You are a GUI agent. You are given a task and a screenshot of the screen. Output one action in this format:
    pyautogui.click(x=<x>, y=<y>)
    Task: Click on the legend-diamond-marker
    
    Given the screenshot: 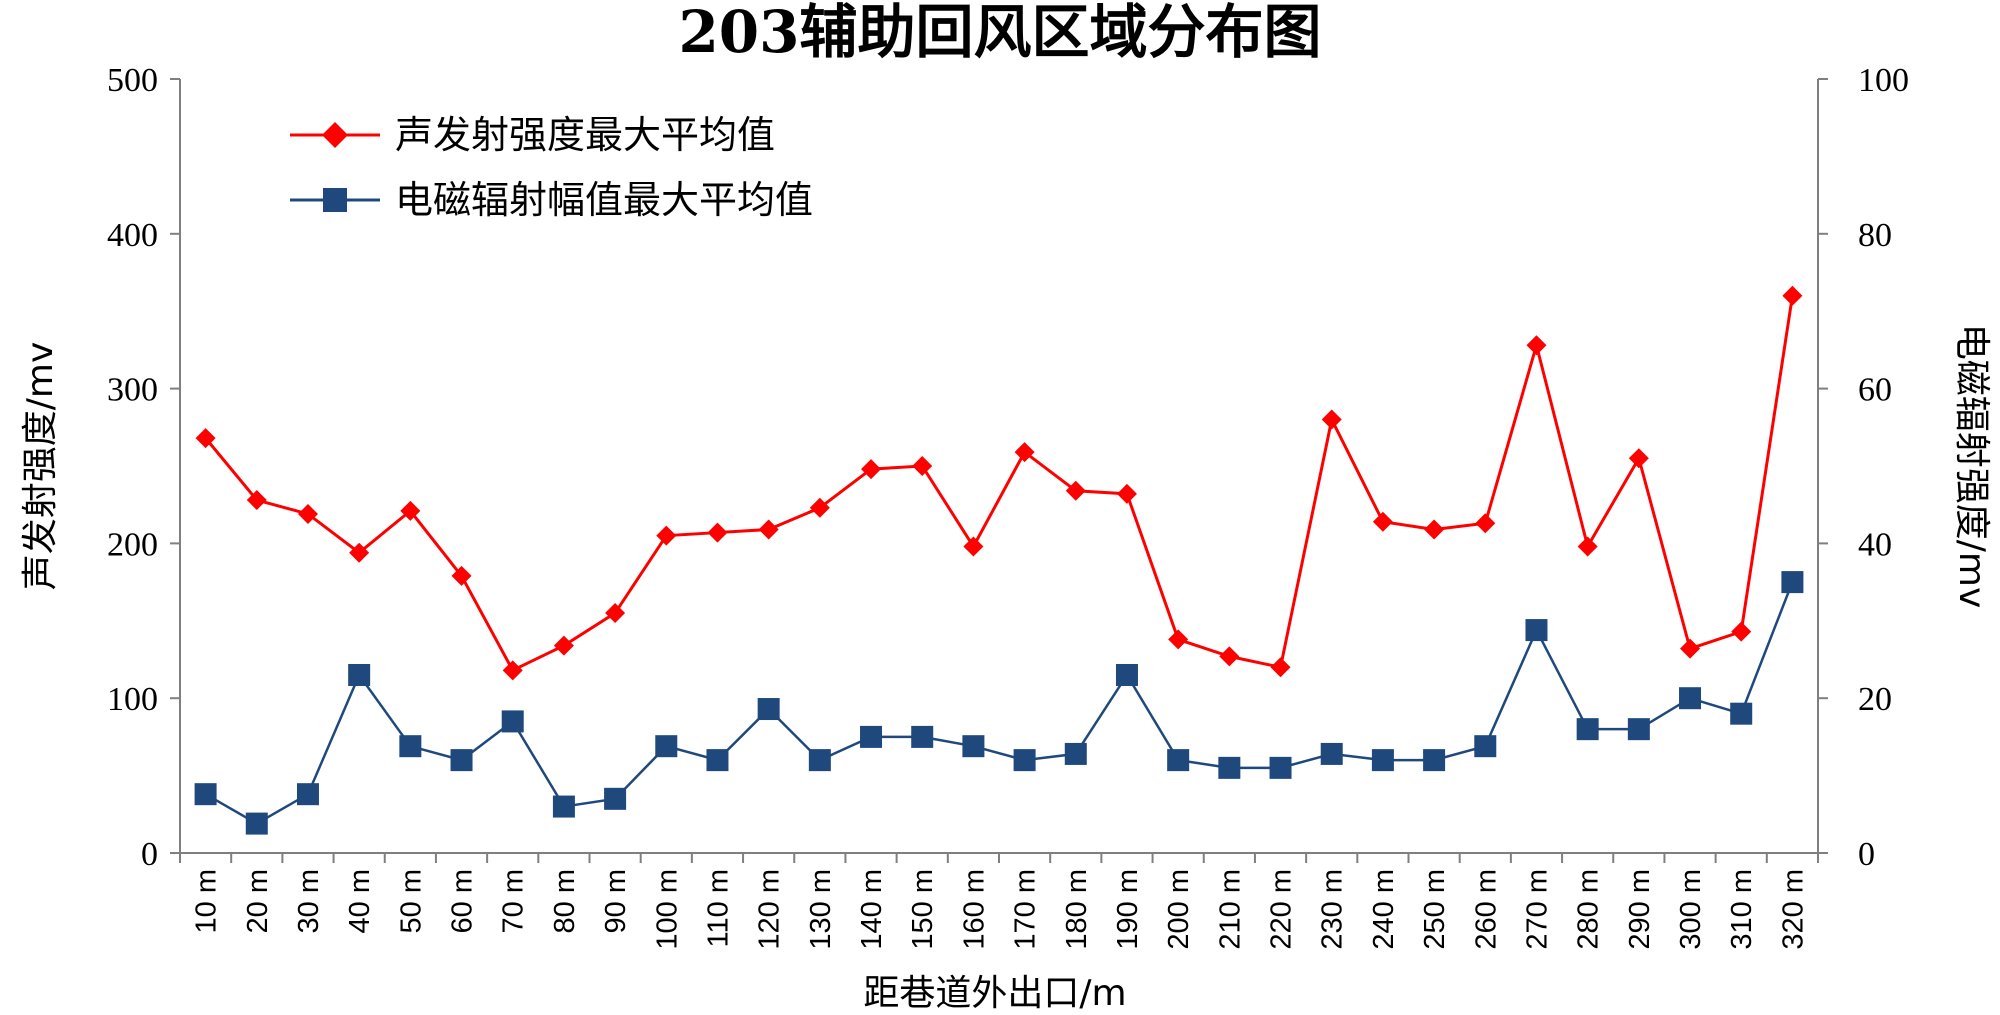 What is the action you would take?
    pyautogui.click(x=335, y=135)
    